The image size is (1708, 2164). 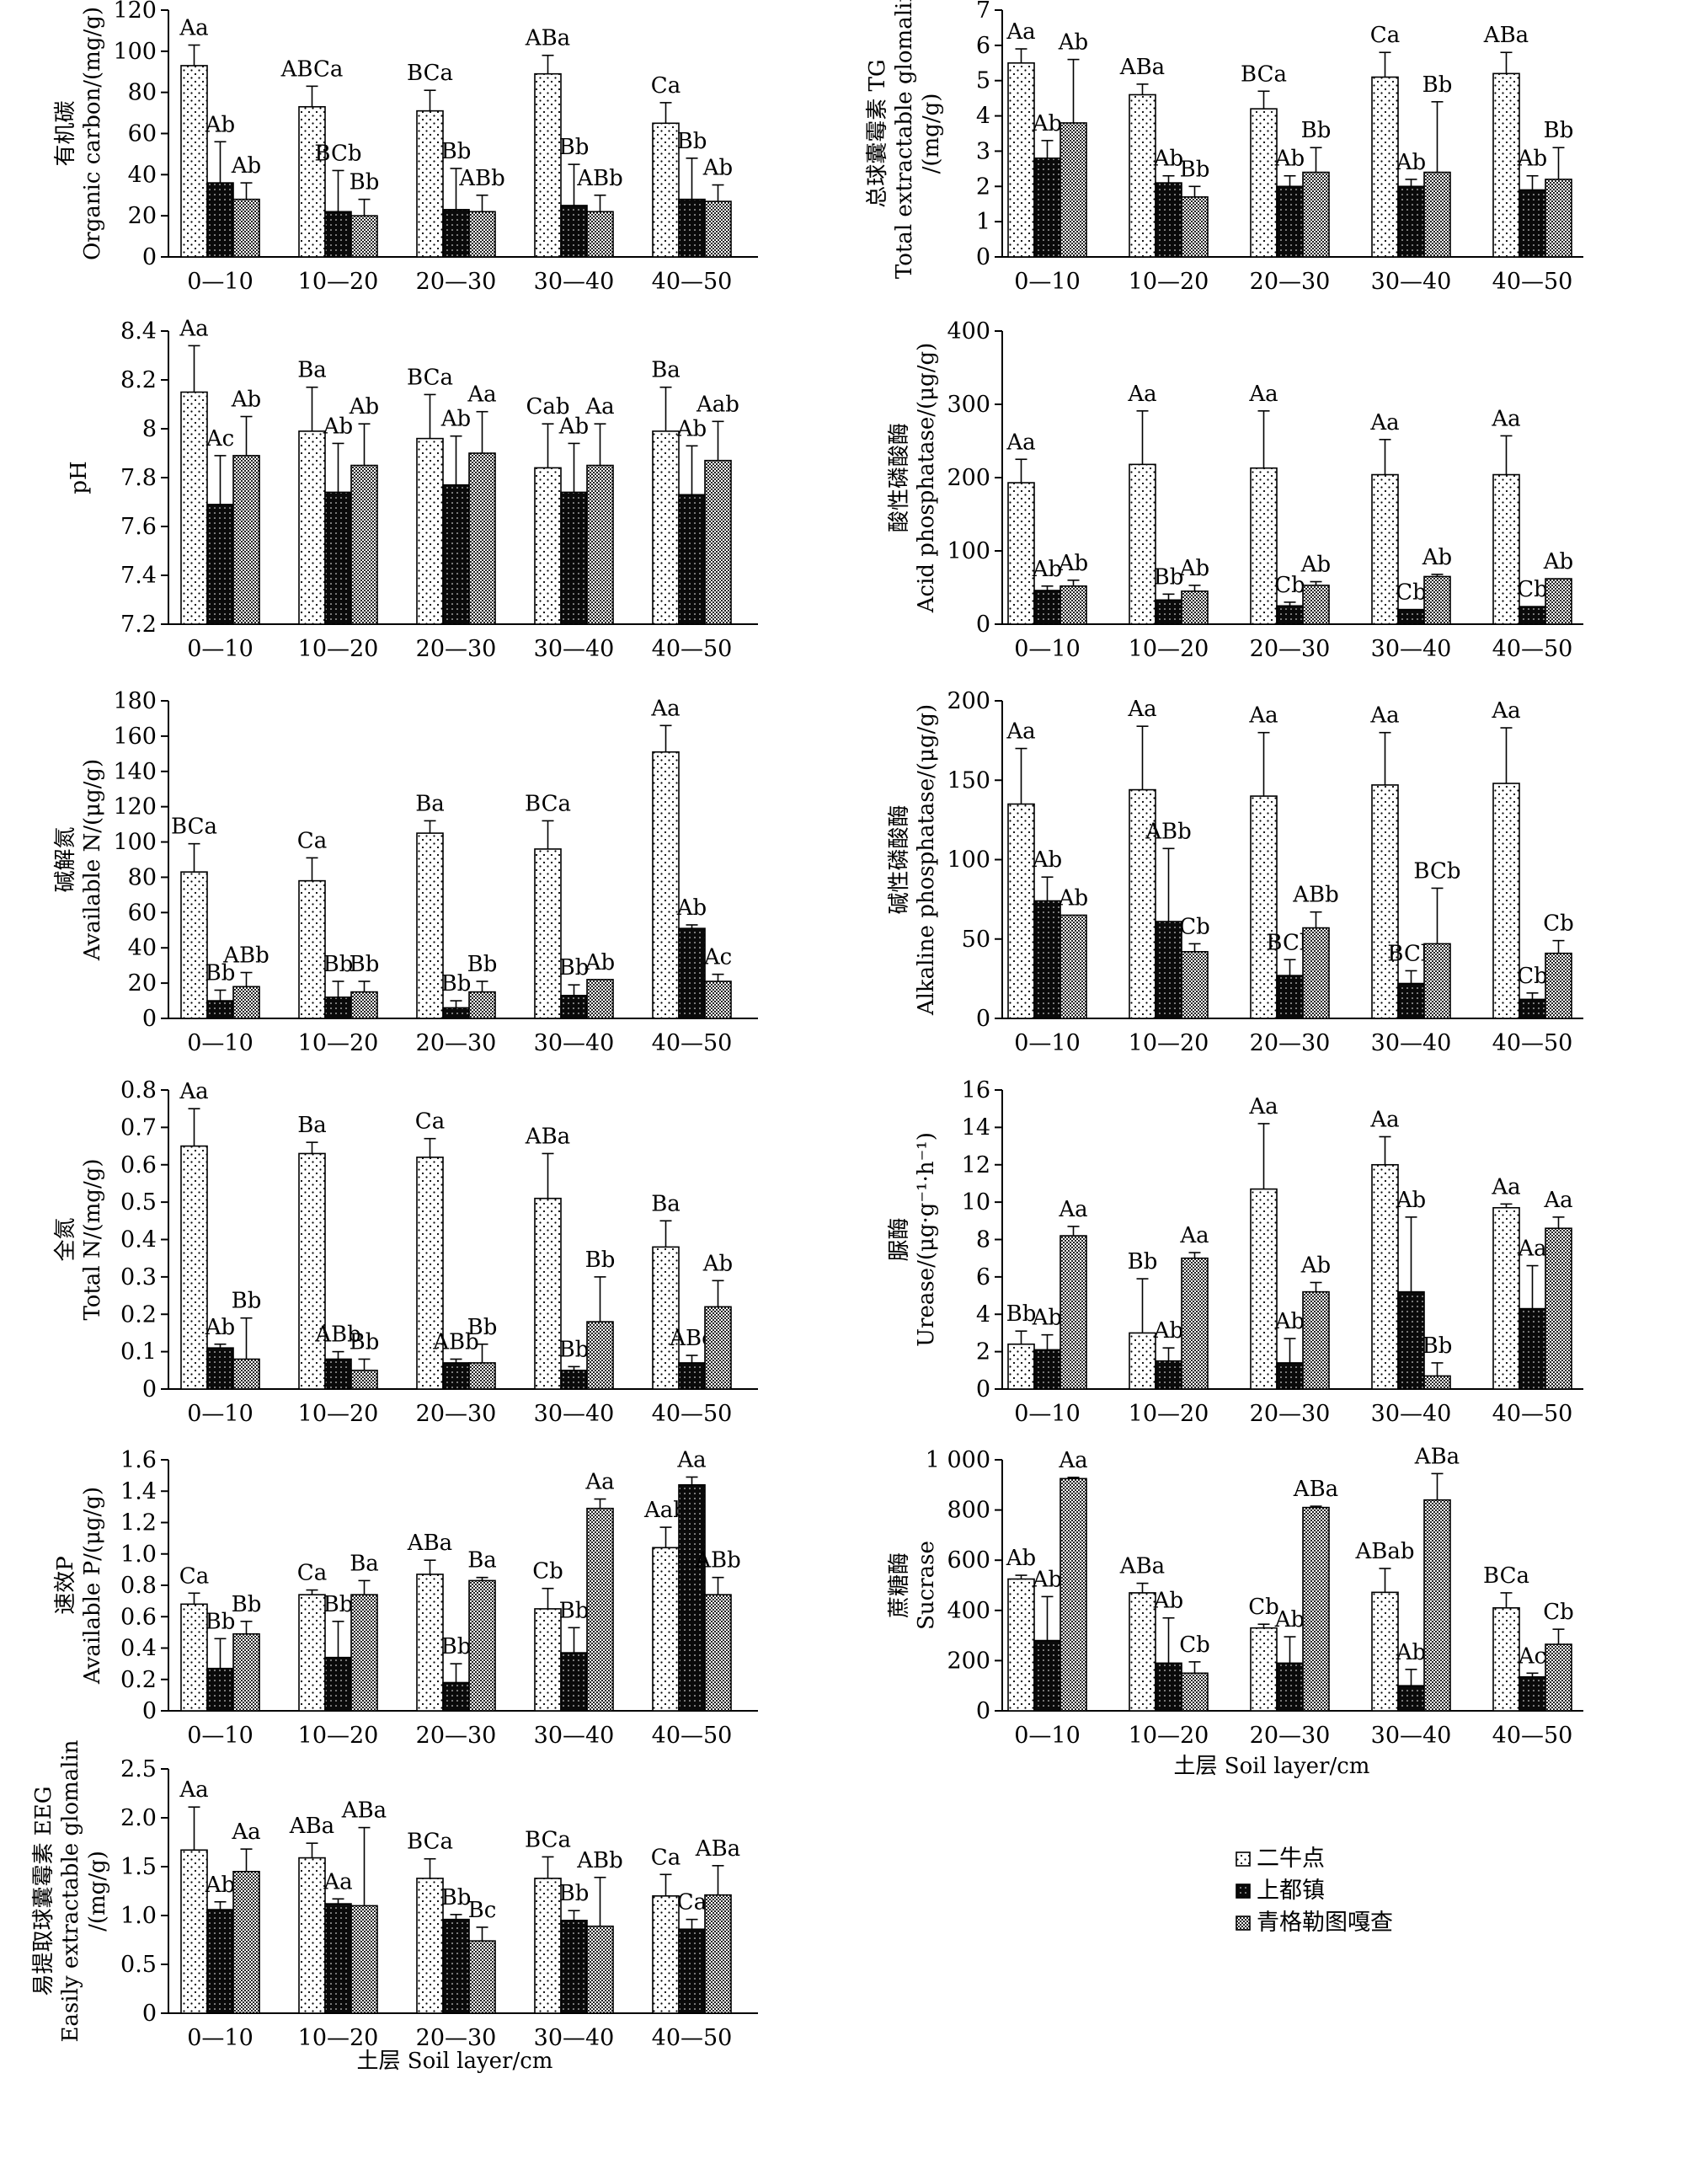 What do you see at coordinates (312, 949) in the screenshot?
I see `bar-series1-cat2` at bounding box center [312, 949].